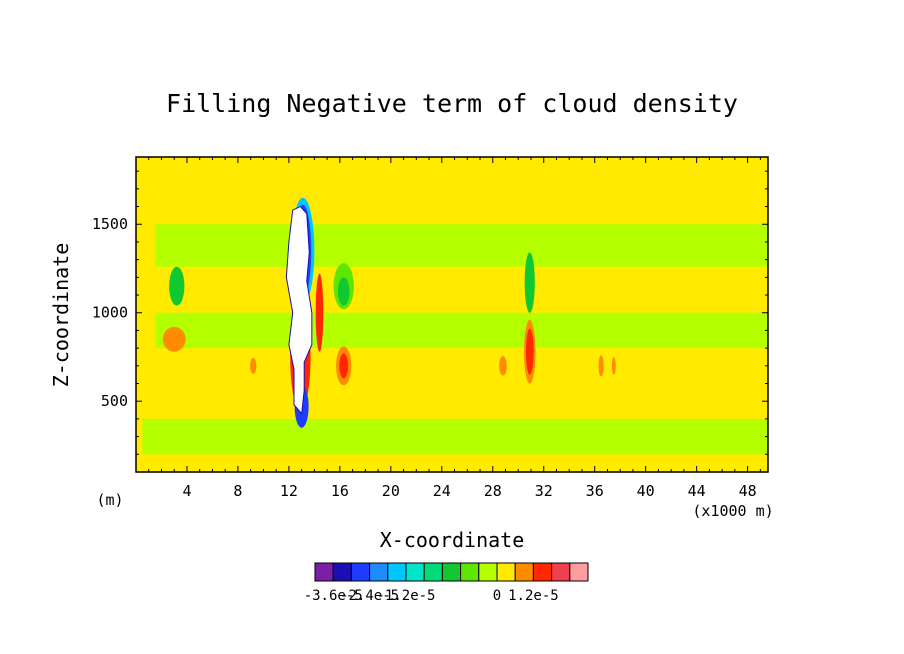 The image size is (904, 654). I want to click on x-tick-label: 40, so click(646, 491).